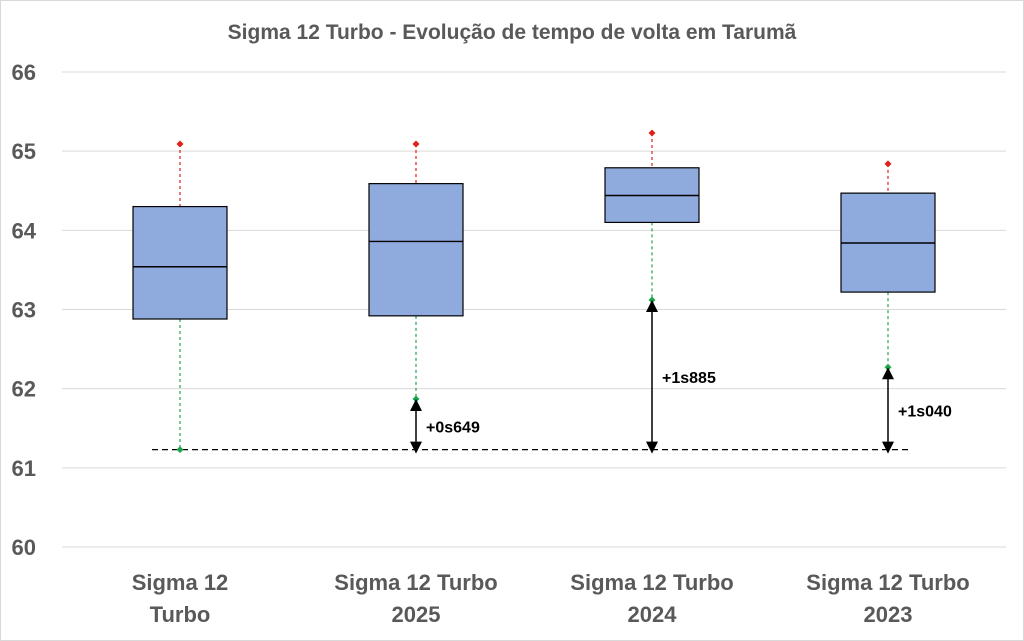 The width and height of the screenshot is (1024, 641). What do you see at coordinates (888, 614) in the screenshot?
I see `x-tick-line: 2023` at bounding box center [888, 614].